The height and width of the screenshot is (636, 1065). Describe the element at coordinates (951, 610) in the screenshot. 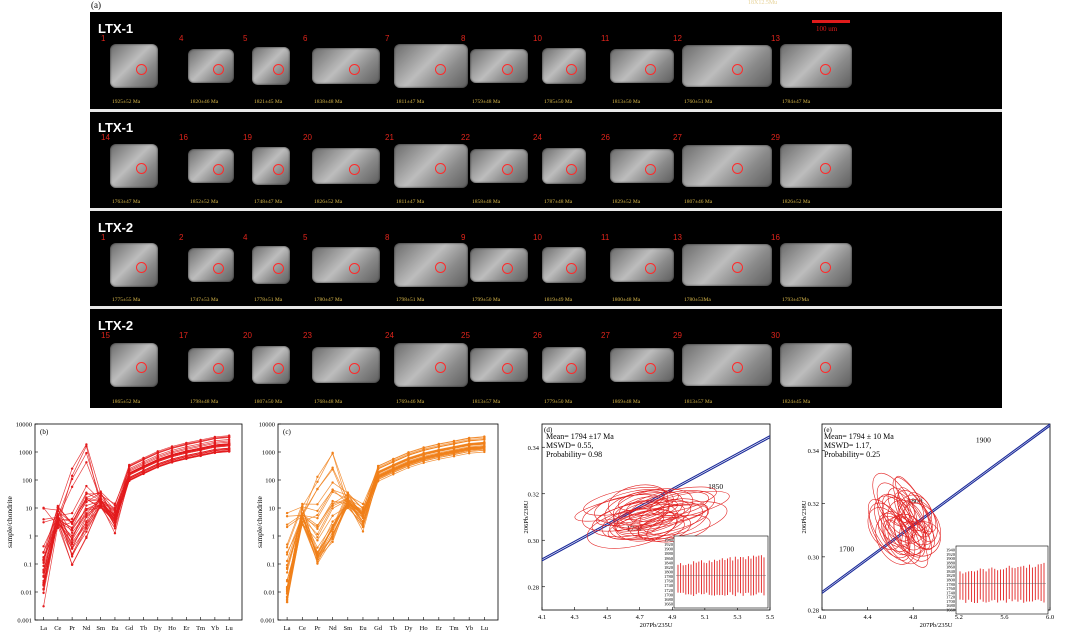

I see `inset-y-tick-label: 1660` at that location.